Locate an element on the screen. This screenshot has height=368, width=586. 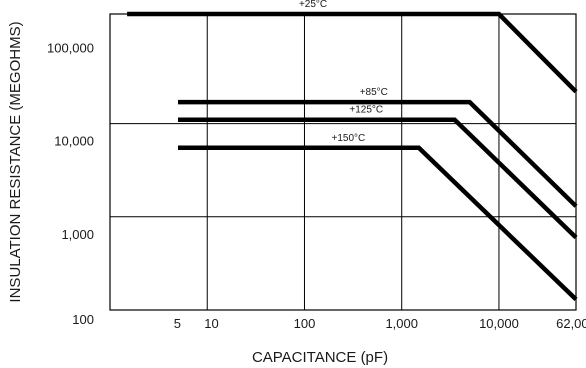
x-tick-label-10: 10 is located at coordinates (211, 323).